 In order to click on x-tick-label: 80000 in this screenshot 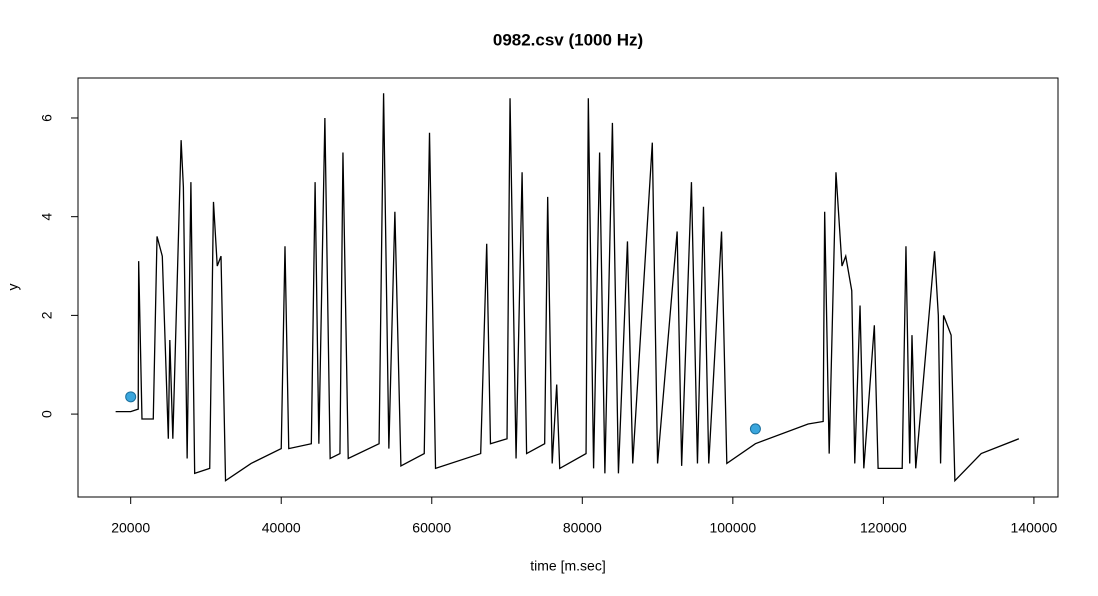, I will do `click(582, 528)`.